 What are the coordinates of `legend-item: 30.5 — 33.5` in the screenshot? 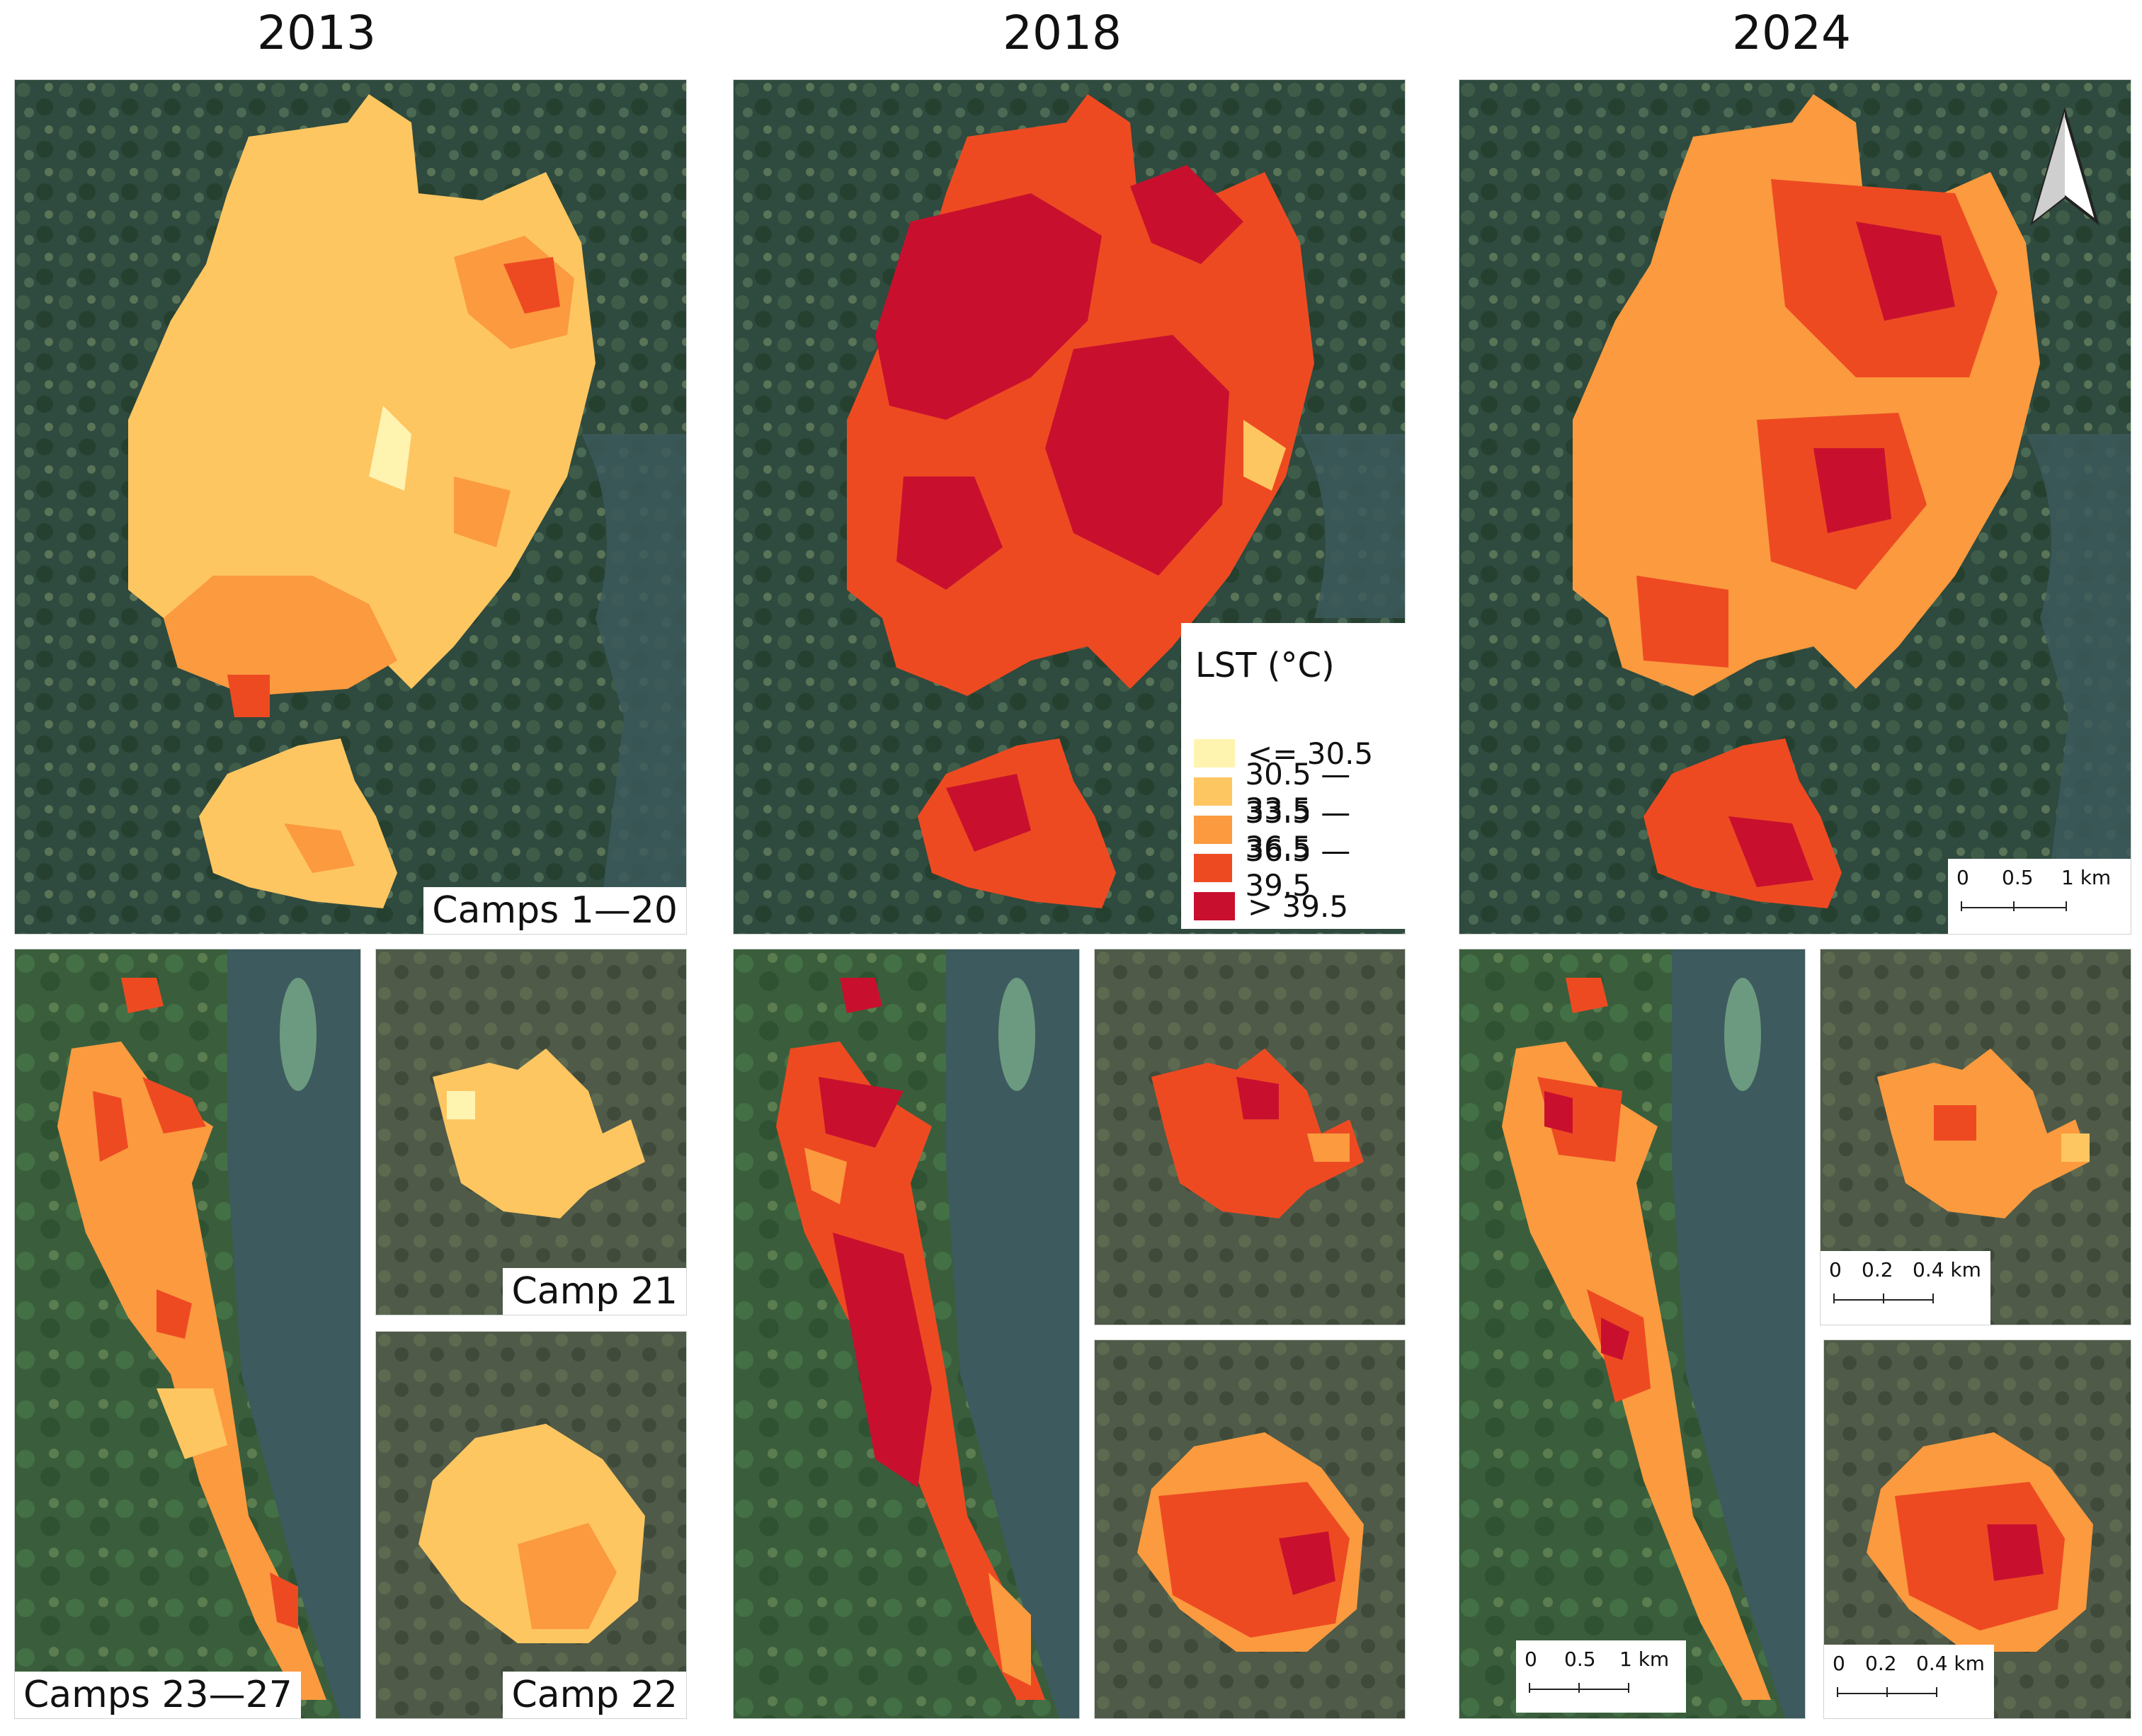 It's located at (1304, 792).